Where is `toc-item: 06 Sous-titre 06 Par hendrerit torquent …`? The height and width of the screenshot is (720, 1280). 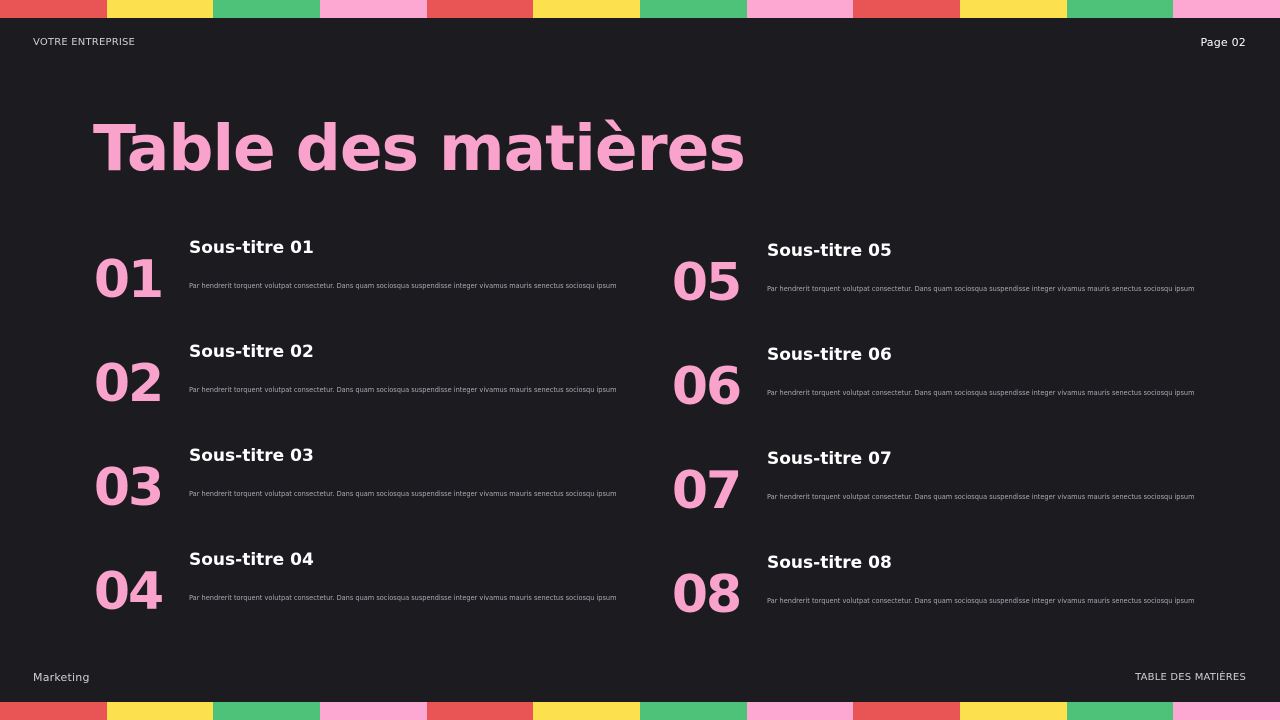
toc-item: 06 Sous-titre 06 Par hendrerit torquent … is located at coordinates (932, 391).